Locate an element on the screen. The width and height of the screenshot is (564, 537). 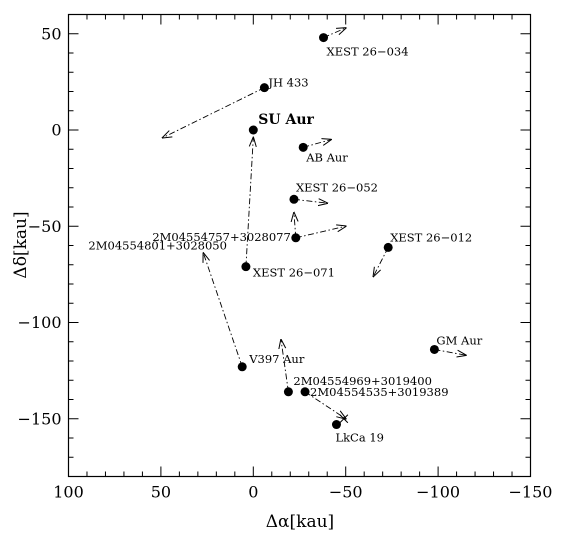
y-axis-title: Δδ[kau] is located at coordinates (21, 244).